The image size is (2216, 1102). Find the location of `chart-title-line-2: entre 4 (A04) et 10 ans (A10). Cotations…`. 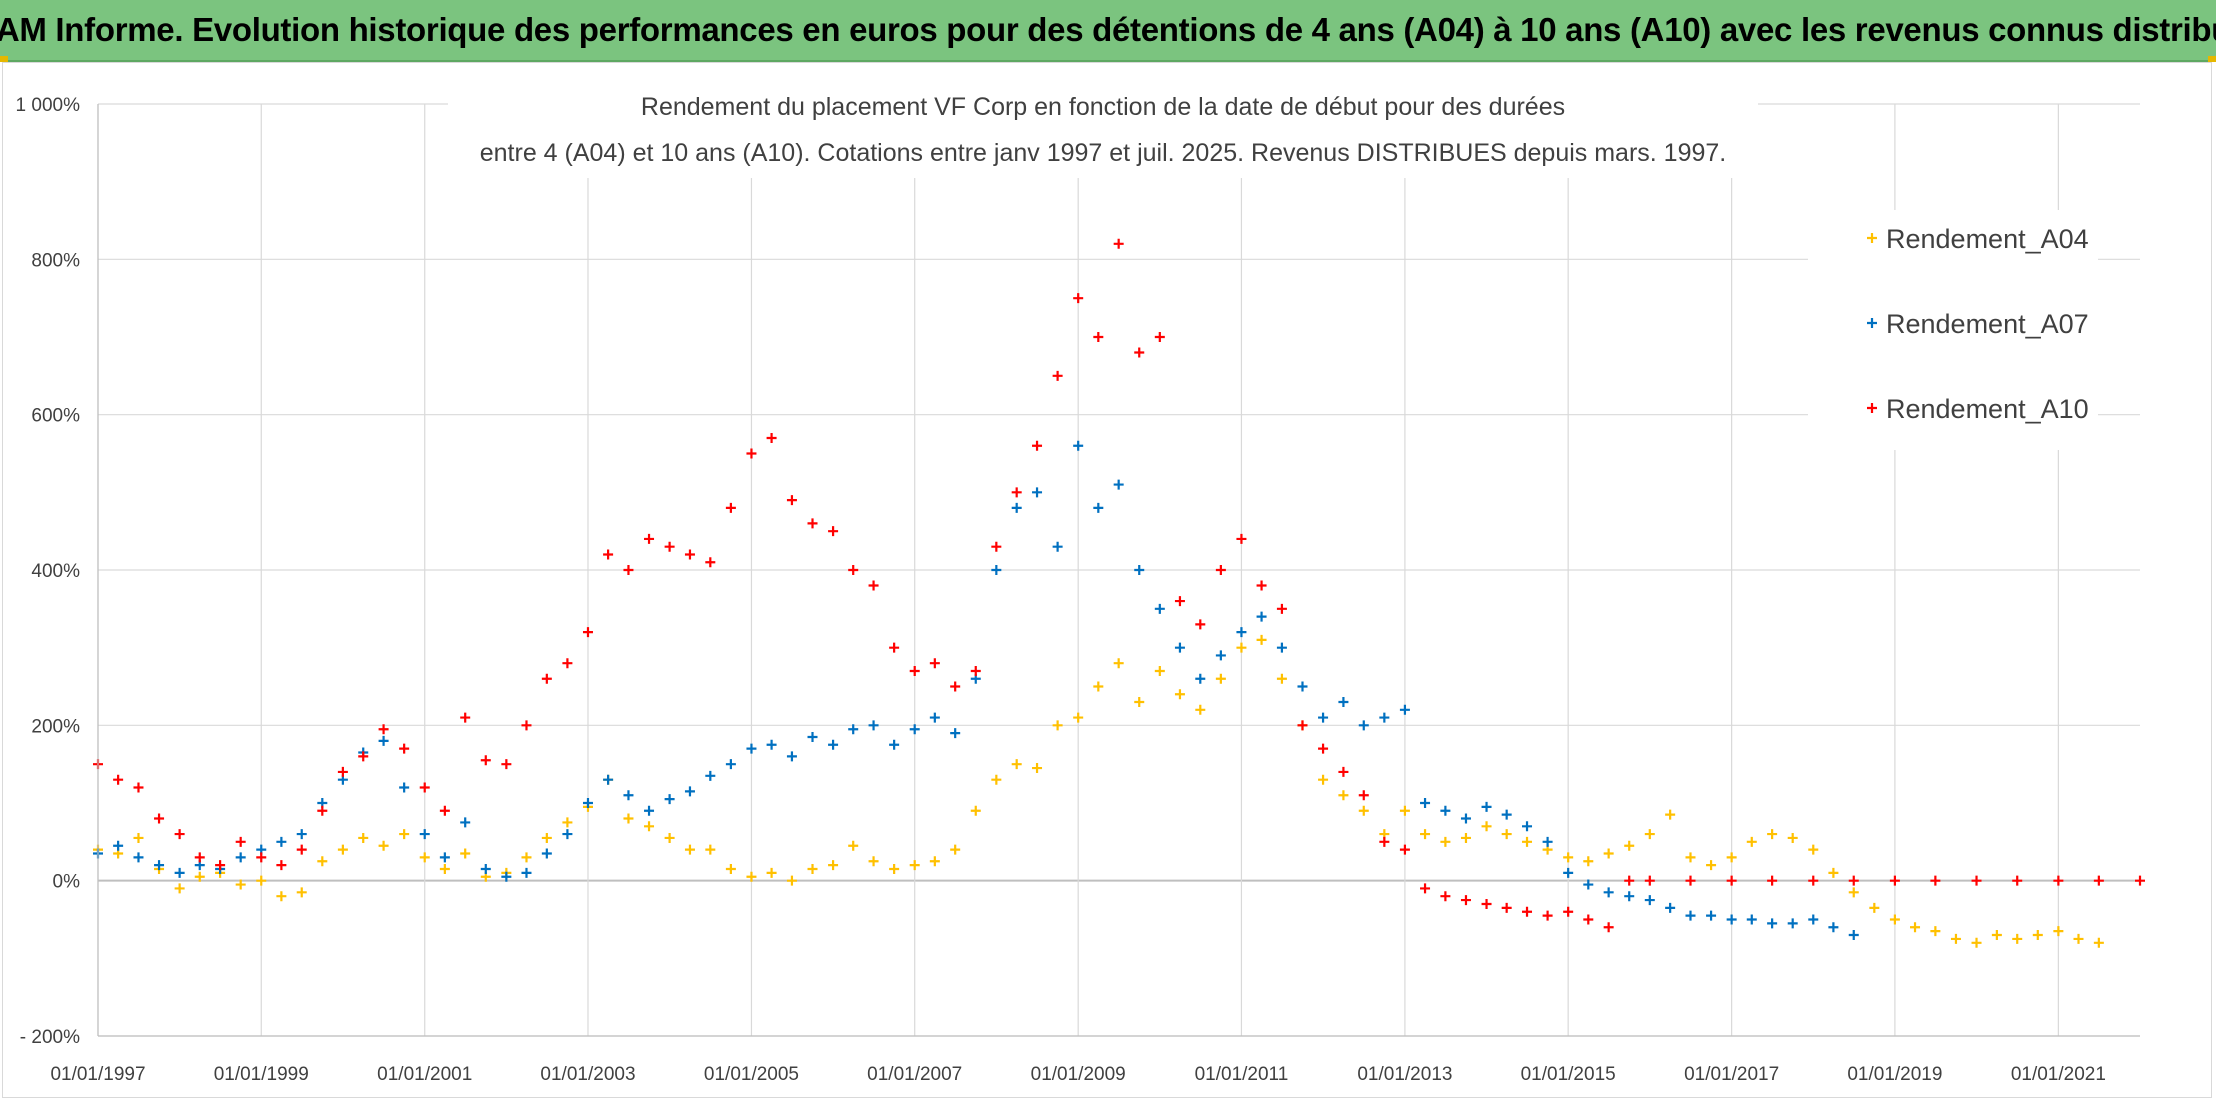

chart-title-line-2: entre 4 (A04) et 10 ans (A10). Cotations… is located at coordinates (1103, 153).